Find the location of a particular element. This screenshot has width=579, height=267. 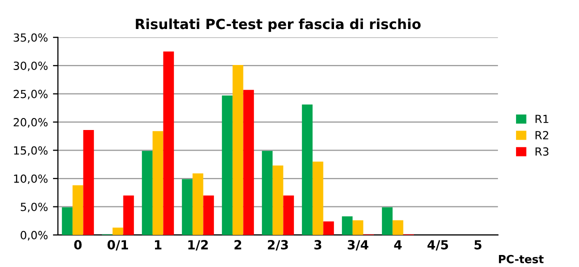

x-tick-label: 0 is located at coordinates (78, 245).